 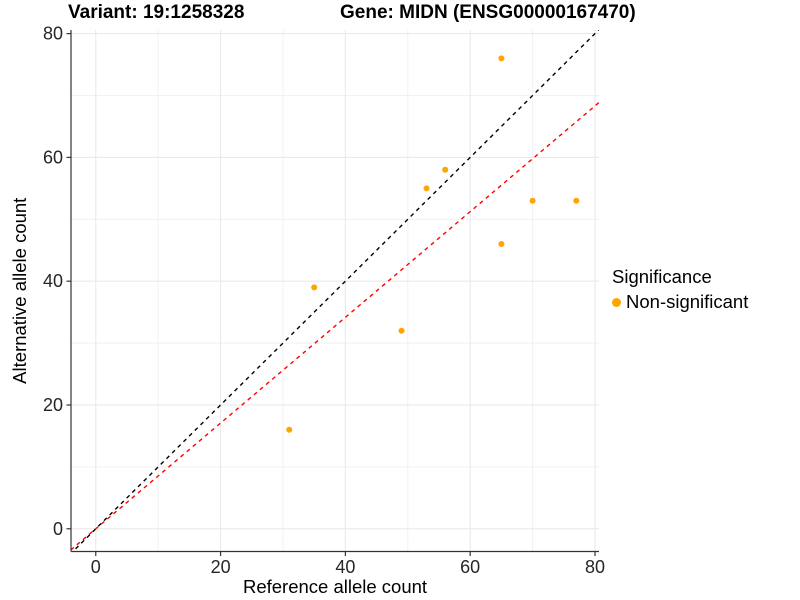 I want to click on legend-item-non-significant: Non-significant, so click(x=680, y=302).